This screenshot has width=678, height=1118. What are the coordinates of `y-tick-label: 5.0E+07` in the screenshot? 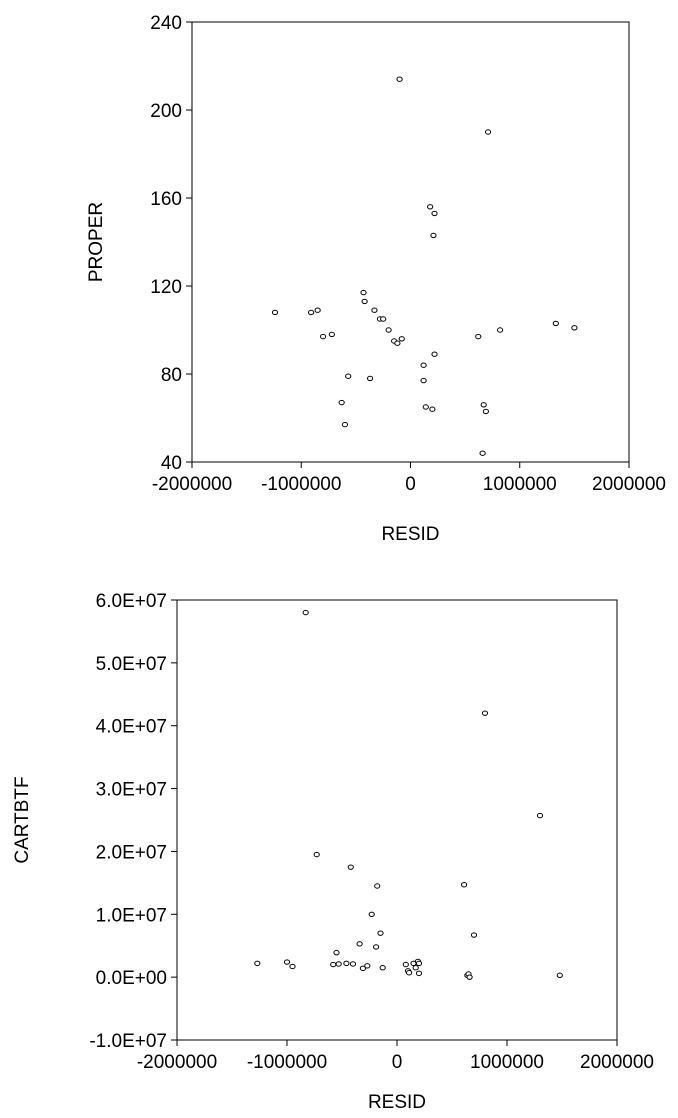 It's located at (131, 664).